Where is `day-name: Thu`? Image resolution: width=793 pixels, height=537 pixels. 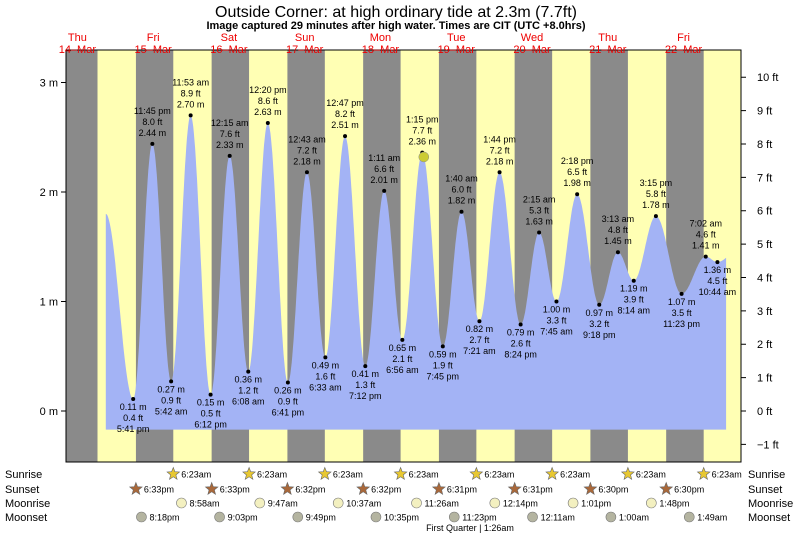 day-name: Thu is located at coordinates (607, 38).